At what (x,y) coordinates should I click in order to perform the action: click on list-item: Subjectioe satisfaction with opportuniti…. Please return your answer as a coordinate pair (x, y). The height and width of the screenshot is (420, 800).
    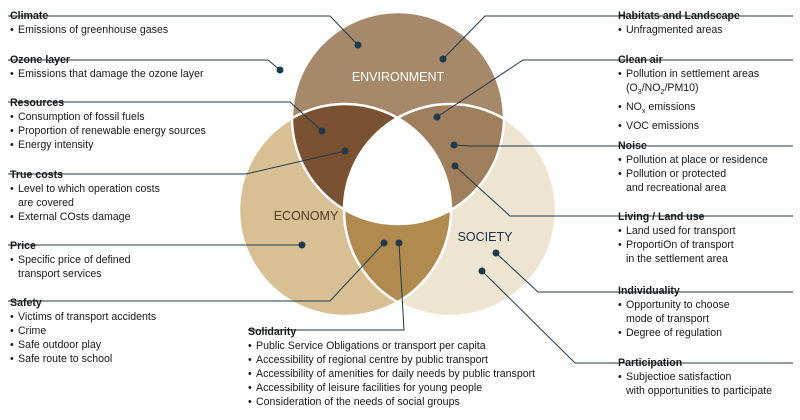
    Looking at the image, I should click on (695, 384).